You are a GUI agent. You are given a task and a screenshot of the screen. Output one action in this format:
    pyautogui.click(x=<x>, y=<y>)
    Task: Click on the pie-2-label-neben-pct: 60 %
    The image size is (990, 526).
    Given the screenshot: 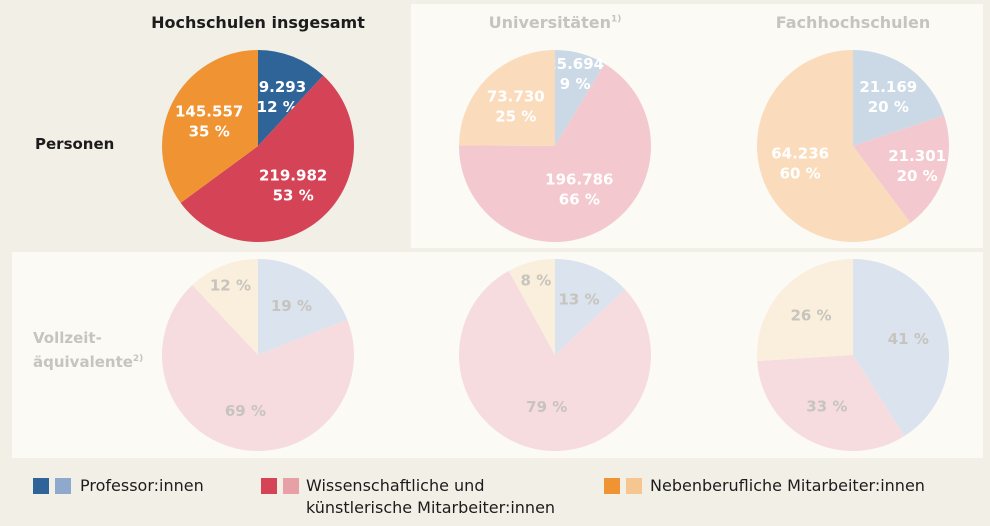 What is the action you would take?
    pyautogui.click(x=800, y=174)
    